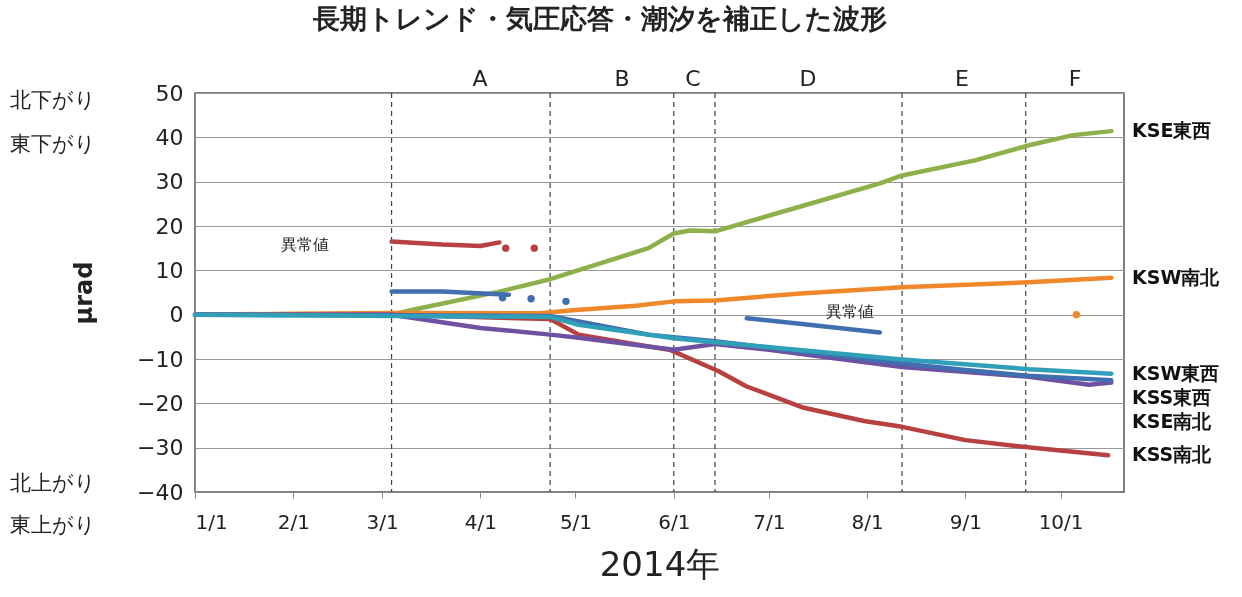  I want to click on text: A, so click(480, 78).